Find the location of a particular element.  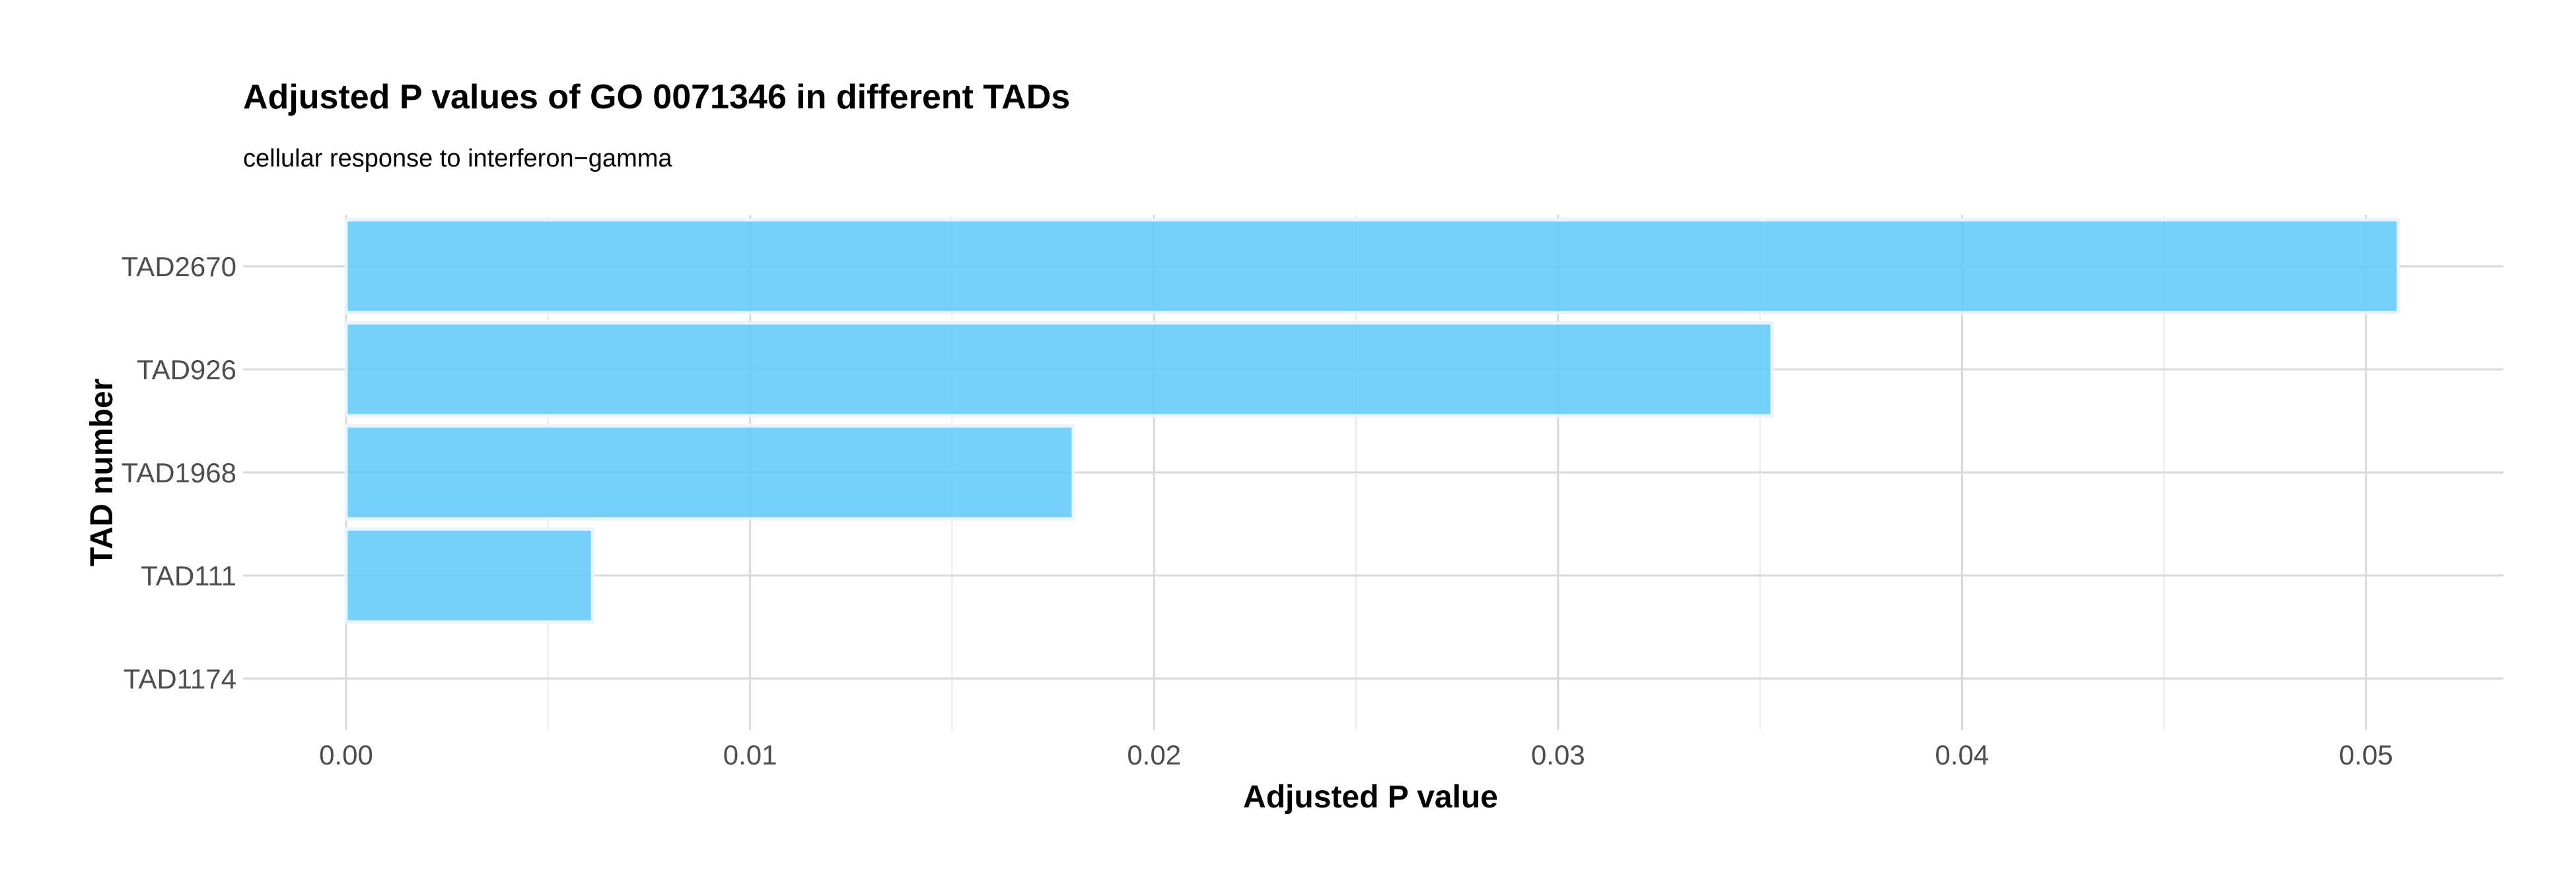

x-tick-label: 0.00 is located at coordinates (346, 754).